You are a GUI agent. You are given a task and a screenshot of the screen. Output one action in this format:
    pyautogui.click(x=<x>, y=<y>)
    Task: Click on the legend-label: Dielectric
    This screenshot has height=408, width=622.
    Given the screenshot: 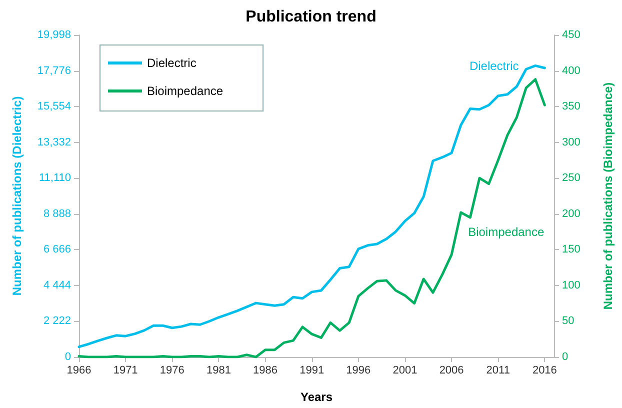 What is the action you would take?
    pyautogui.click(x=171, y=63)
    